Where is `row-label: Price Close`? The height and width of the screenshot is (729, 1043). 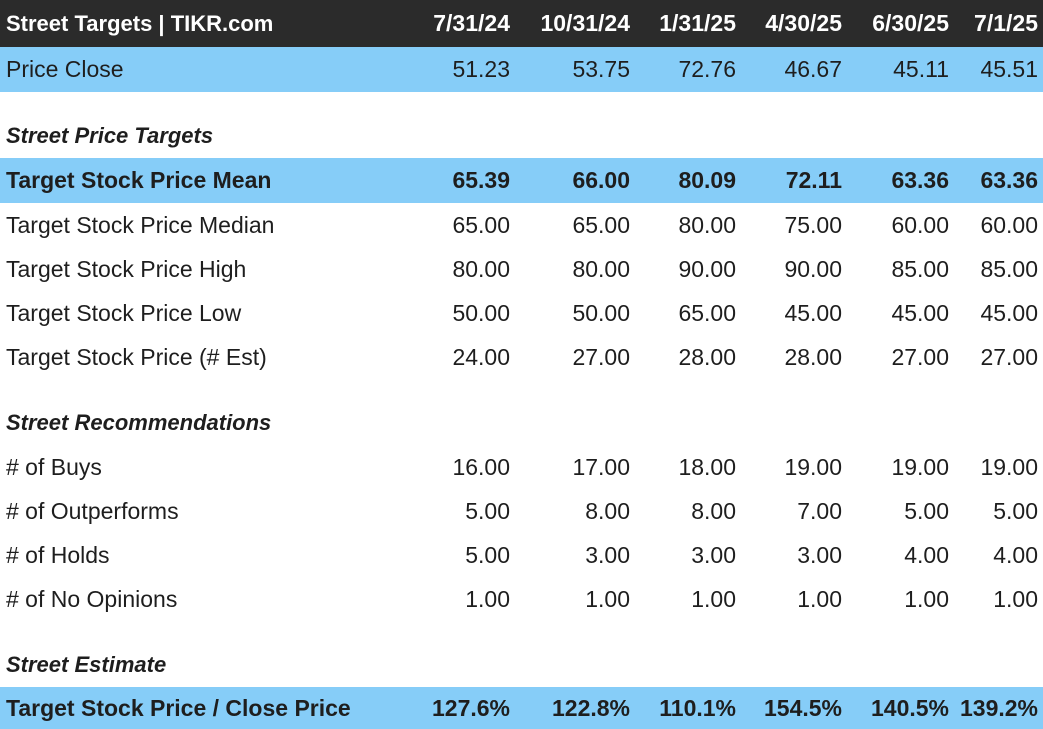 row-label: Price Close is located at coordinates (65, 69).